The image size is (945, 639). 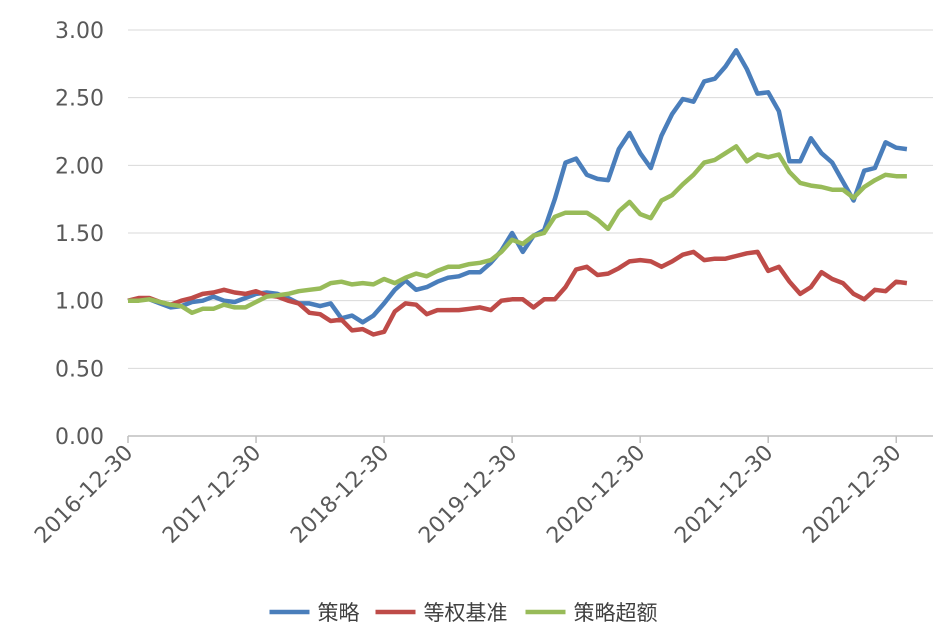 What do you see at coordinates (340, 495) in the screenshot?
I see `x-tick-label: 2018-12-30` at bounding box center [340, 495].